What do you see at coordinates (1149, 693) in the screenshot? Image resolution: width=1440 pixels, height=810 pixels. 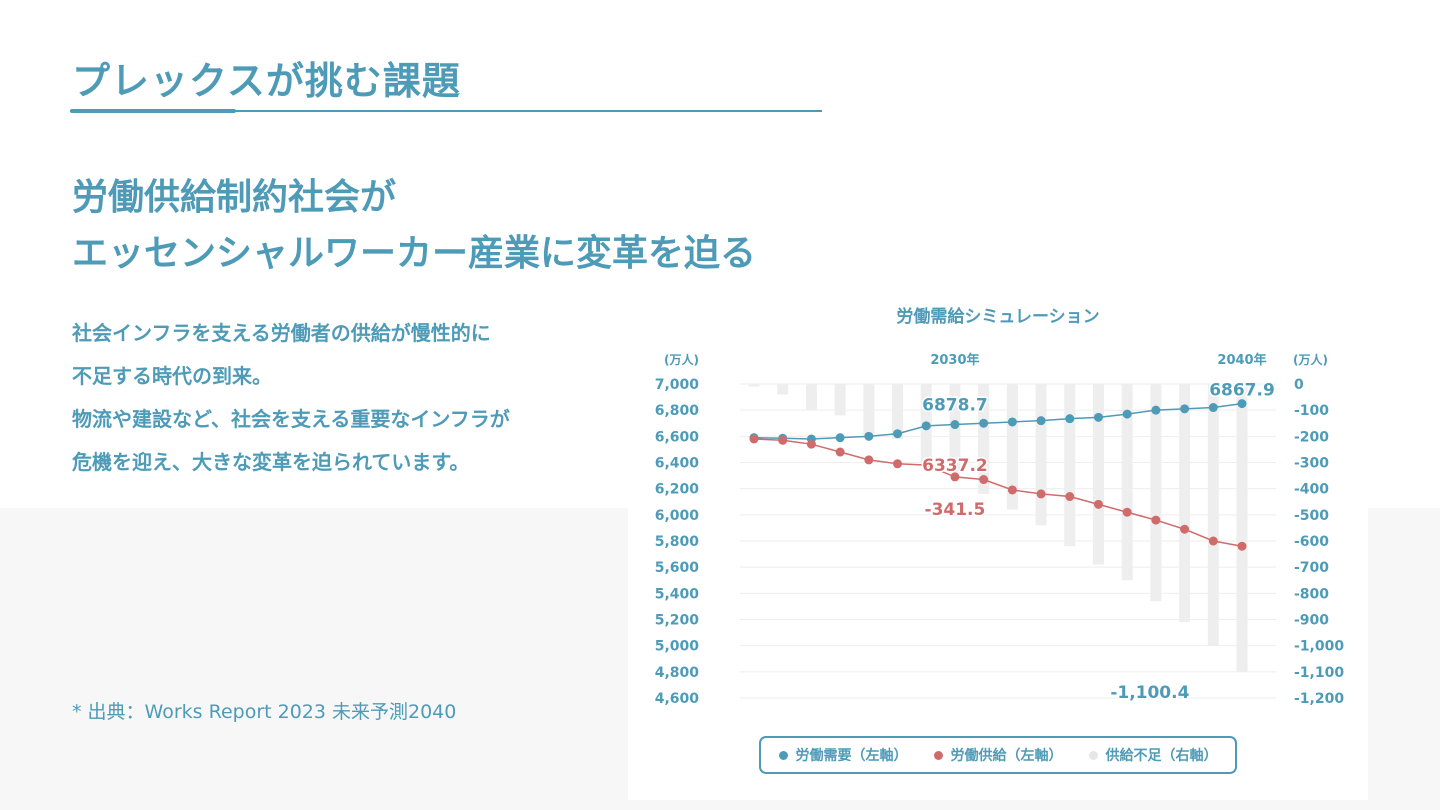 I see `data-annotation: -1,100.4` at bounding box center [1149, 693].